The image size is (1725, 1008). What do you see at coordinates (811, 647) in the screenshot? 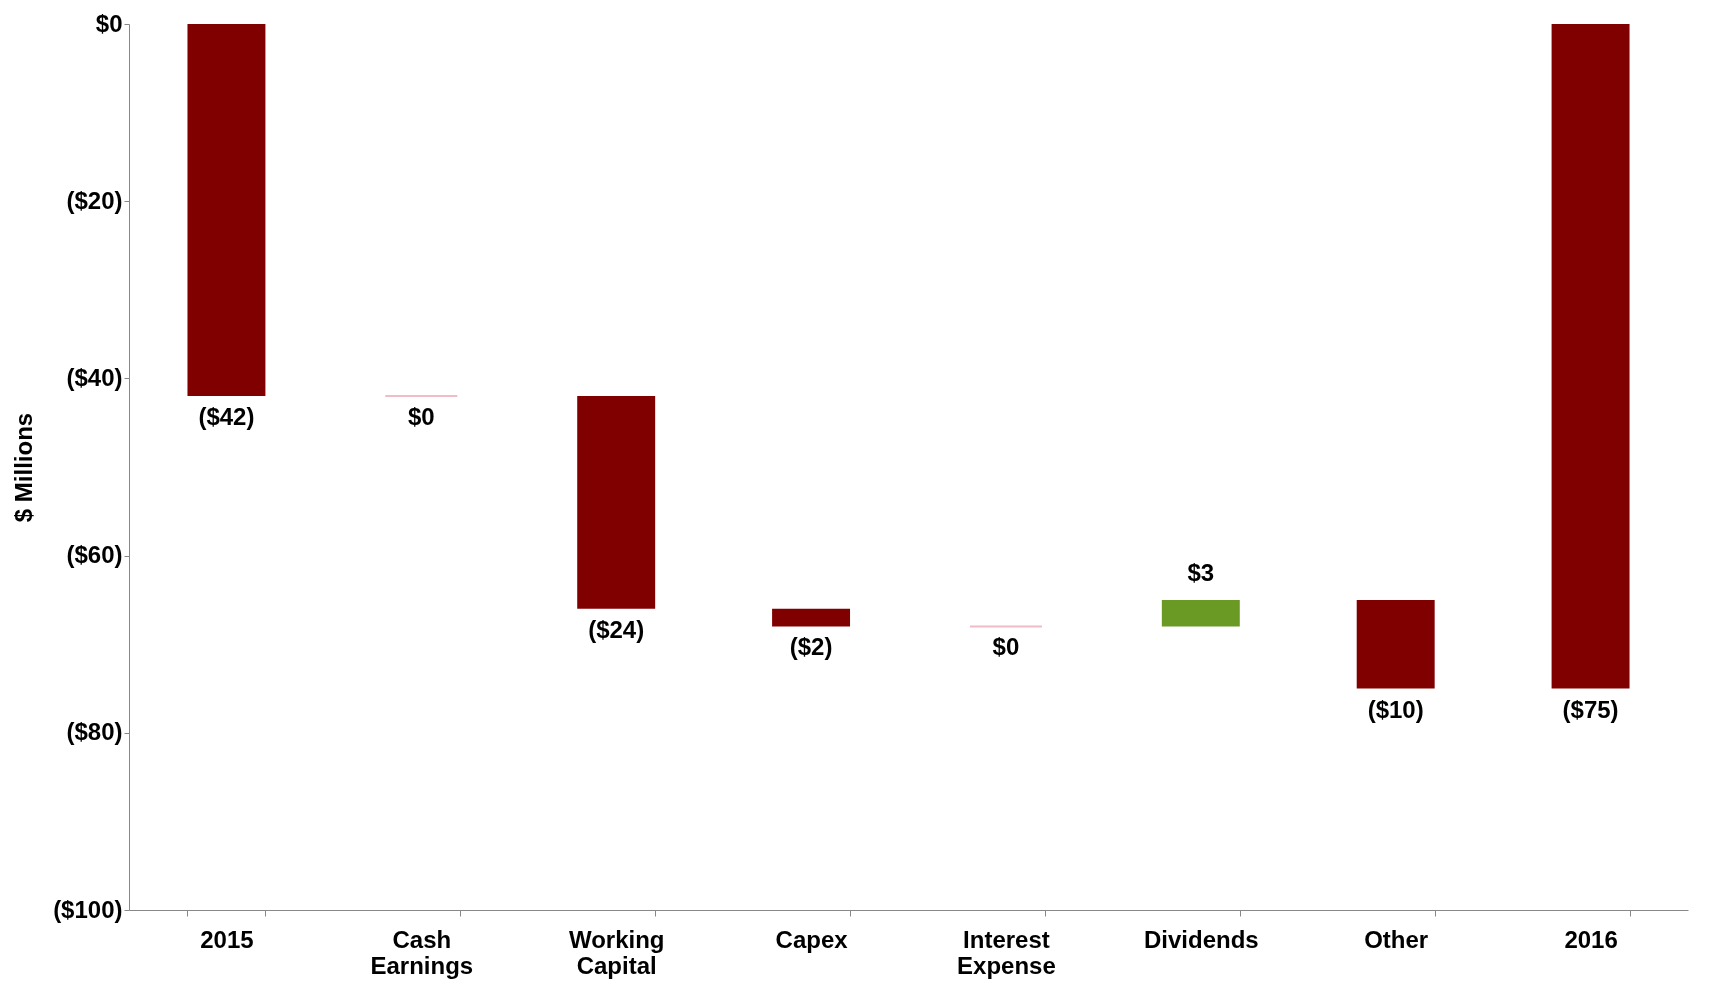
I see `data-label: ($2)` at bounding box center [811, 647].